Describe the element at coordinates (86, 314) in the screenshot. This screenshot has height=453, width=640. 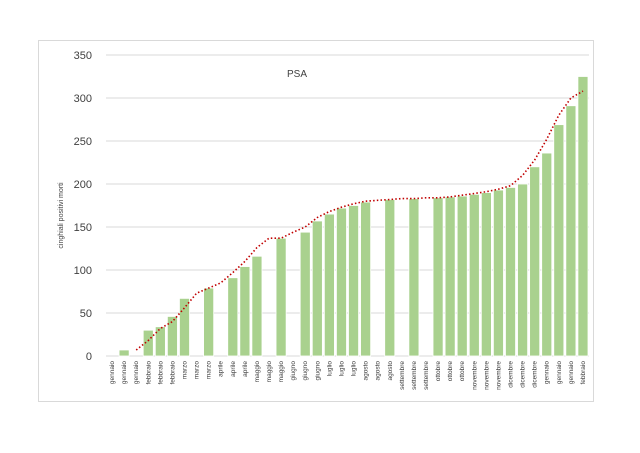
I see `y-tick-label: 50` at that location.